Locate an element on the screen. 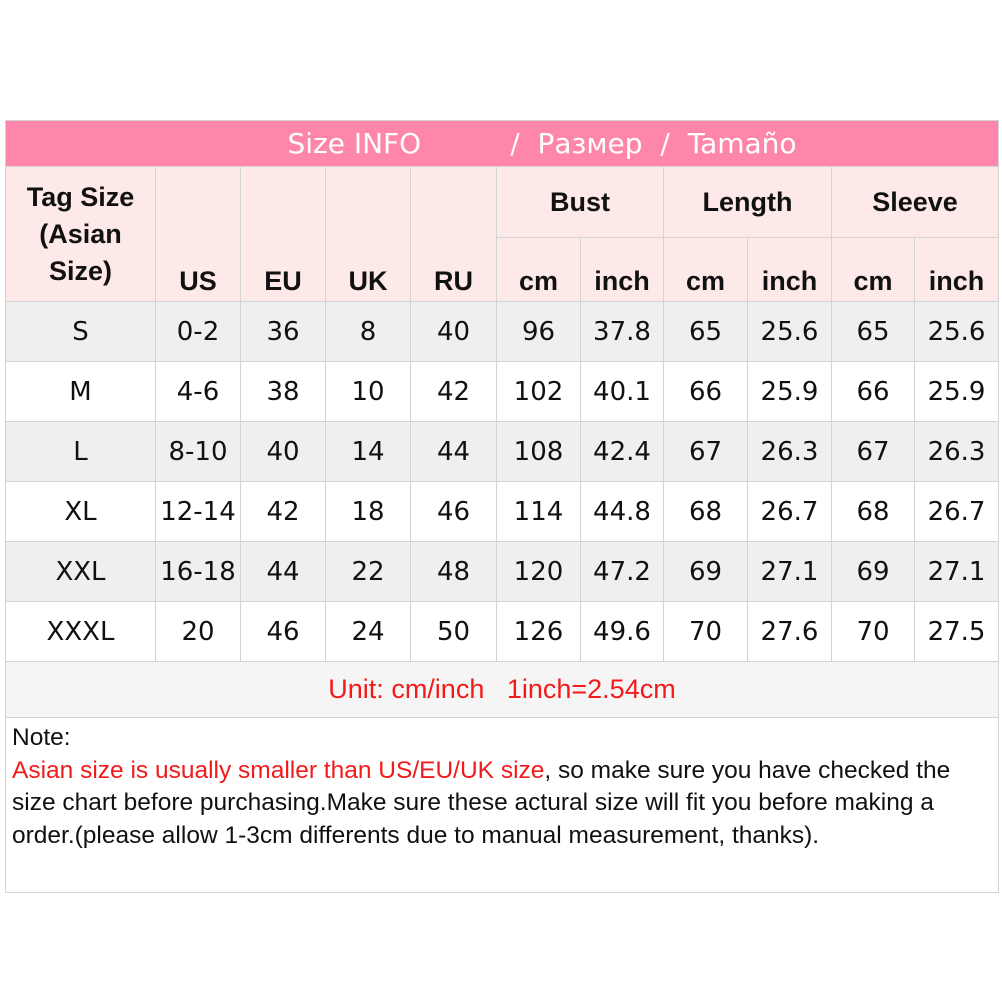 The width and height of the screenshot is (1002, 1002). cell-uk: 24 is located at coordinates (368, 631).